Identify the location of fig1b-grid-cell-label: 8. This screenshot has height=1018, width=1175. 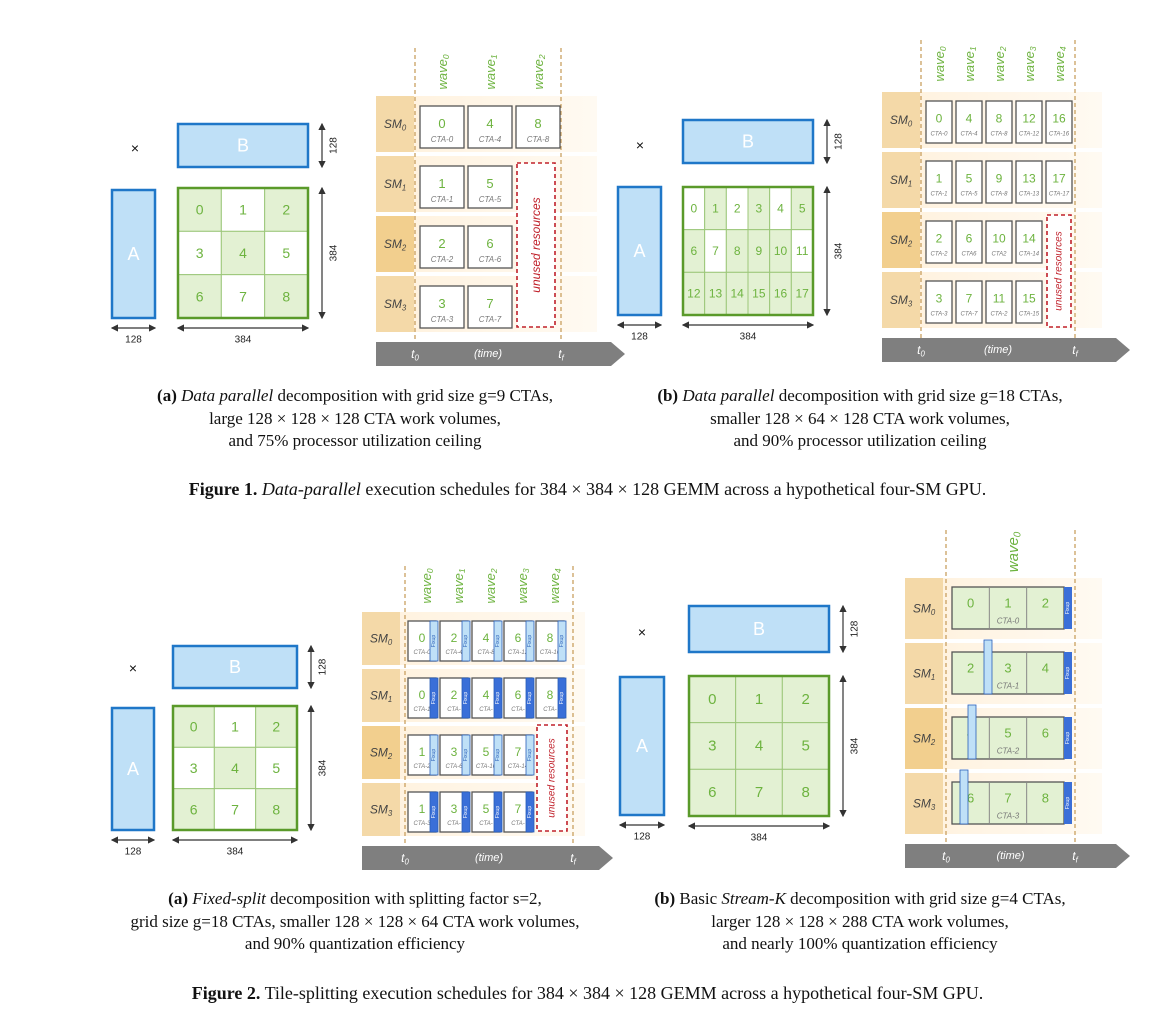
(737, 251).